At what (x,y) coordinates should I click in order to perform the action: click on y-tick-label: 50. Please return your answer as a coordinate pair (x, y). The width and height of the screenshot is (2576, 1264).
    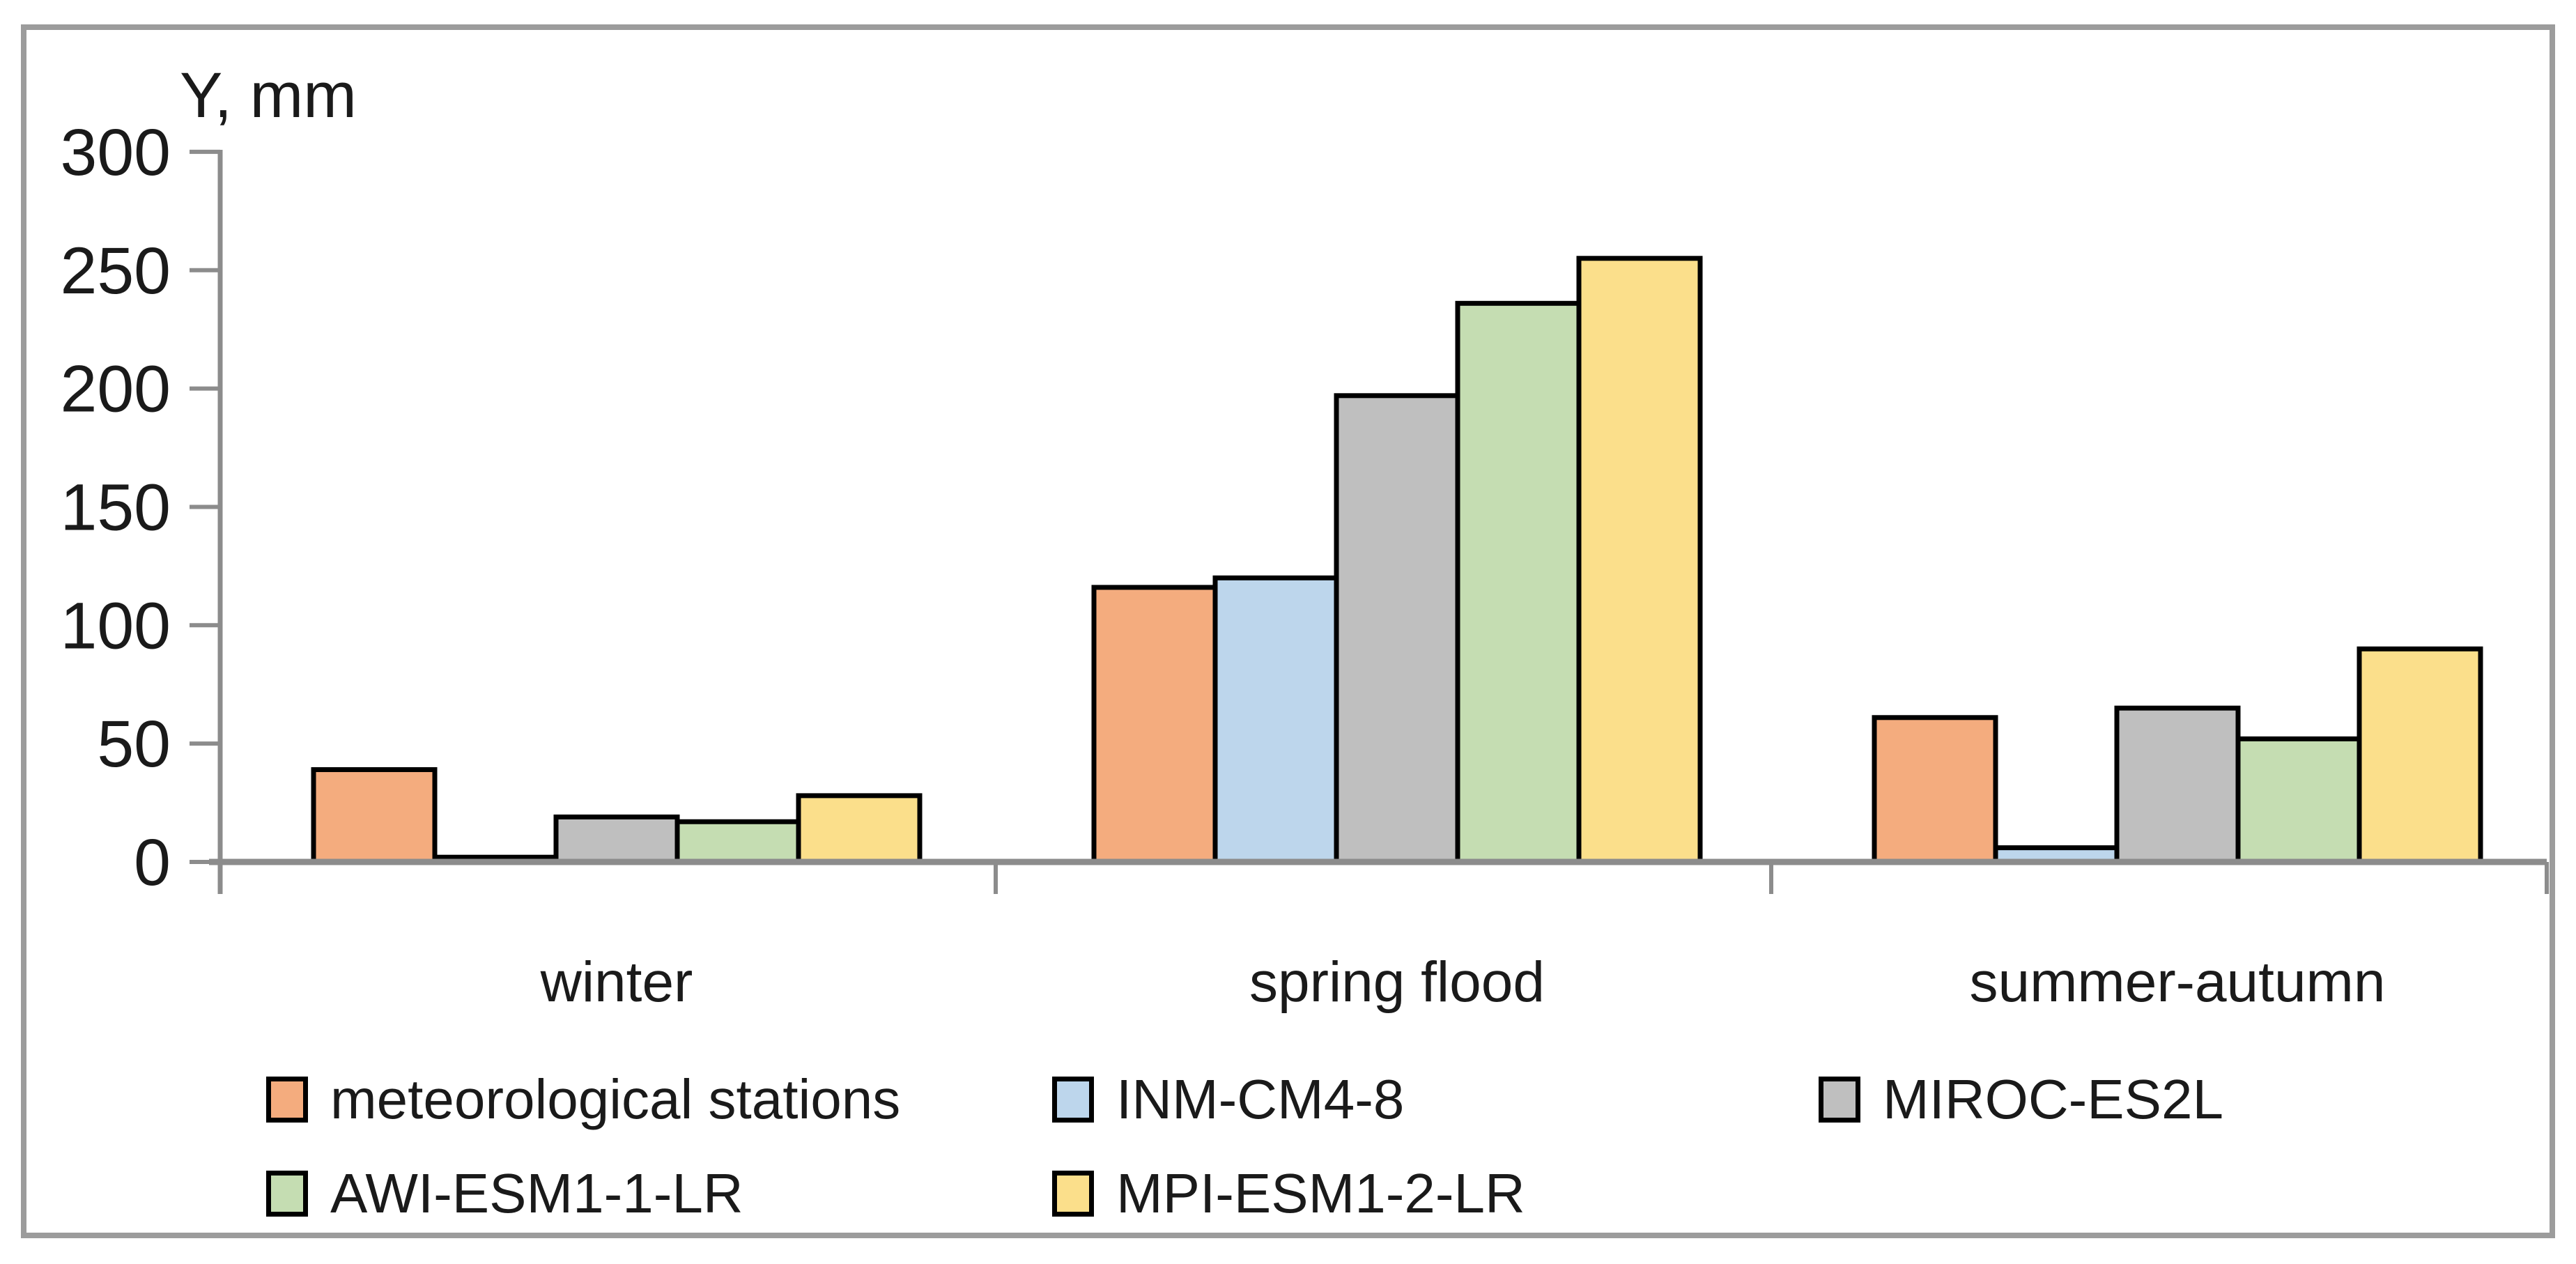
    Looking at the image, I should click on (134, 744).